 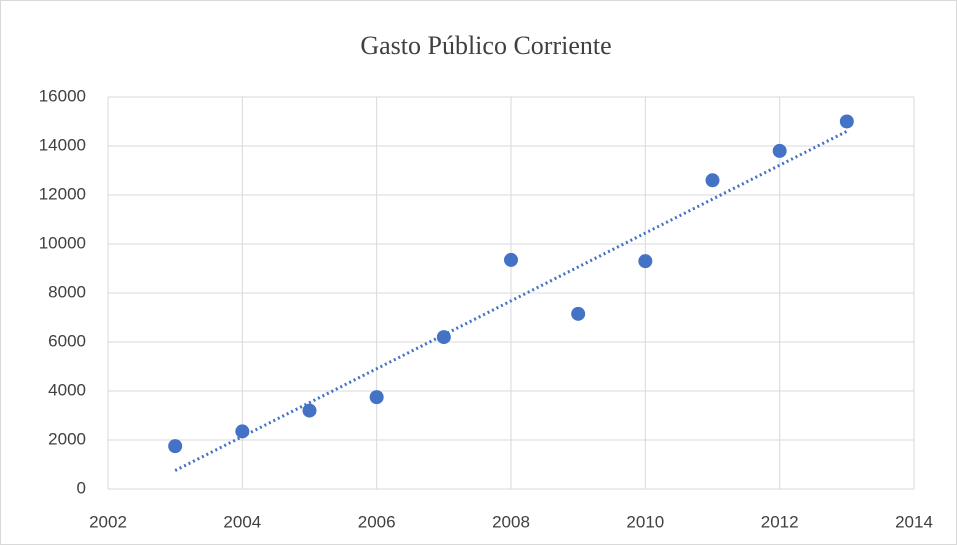 What do you see at coordinates (242, 521) in the screenshot?
I see `x-tick-label: 2004` at bounding box center [242, 521].